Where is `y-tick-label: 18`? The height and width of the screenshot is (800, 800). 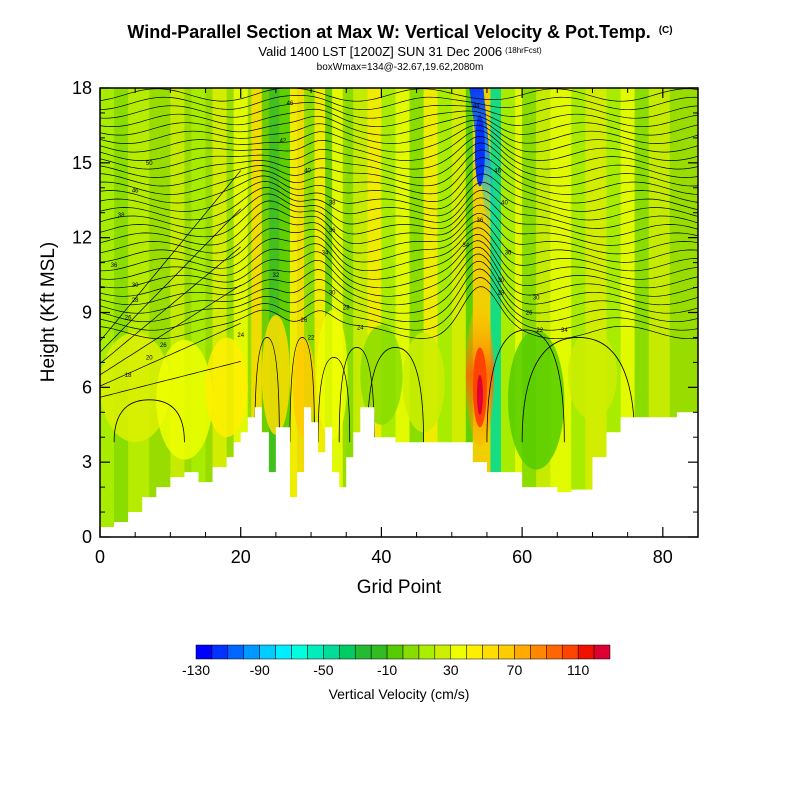
y-tick-label: 18 is located at coordinates (82, 88).